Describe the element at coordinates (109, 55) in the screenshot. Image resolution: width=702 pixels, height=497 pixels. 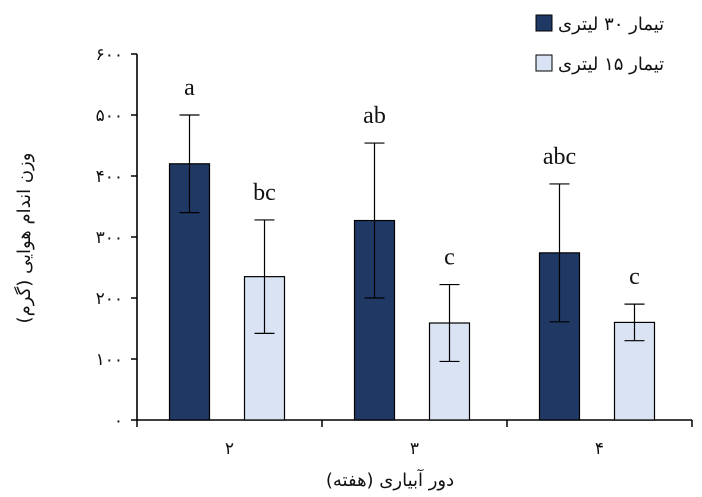
I see `y-tick-label: ۶۰۰` at that location.